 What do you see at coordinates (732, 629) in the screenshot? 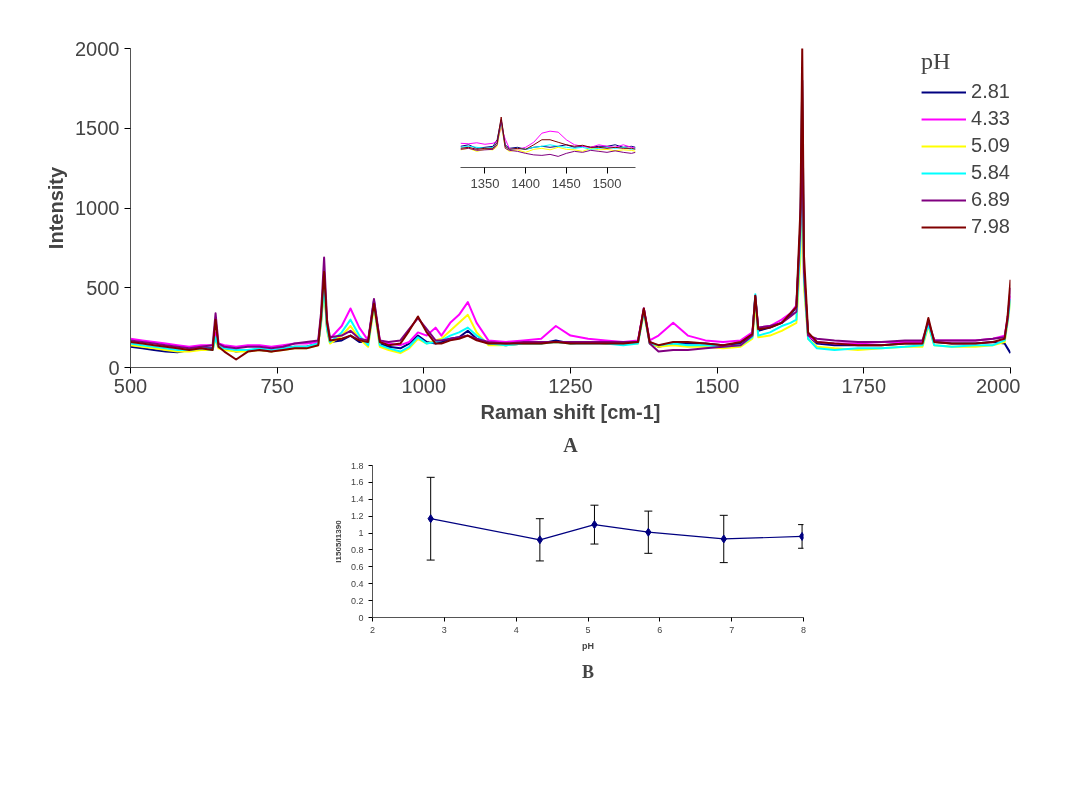
I see `x-tick-label: 7` at bounding box center [732, 629].